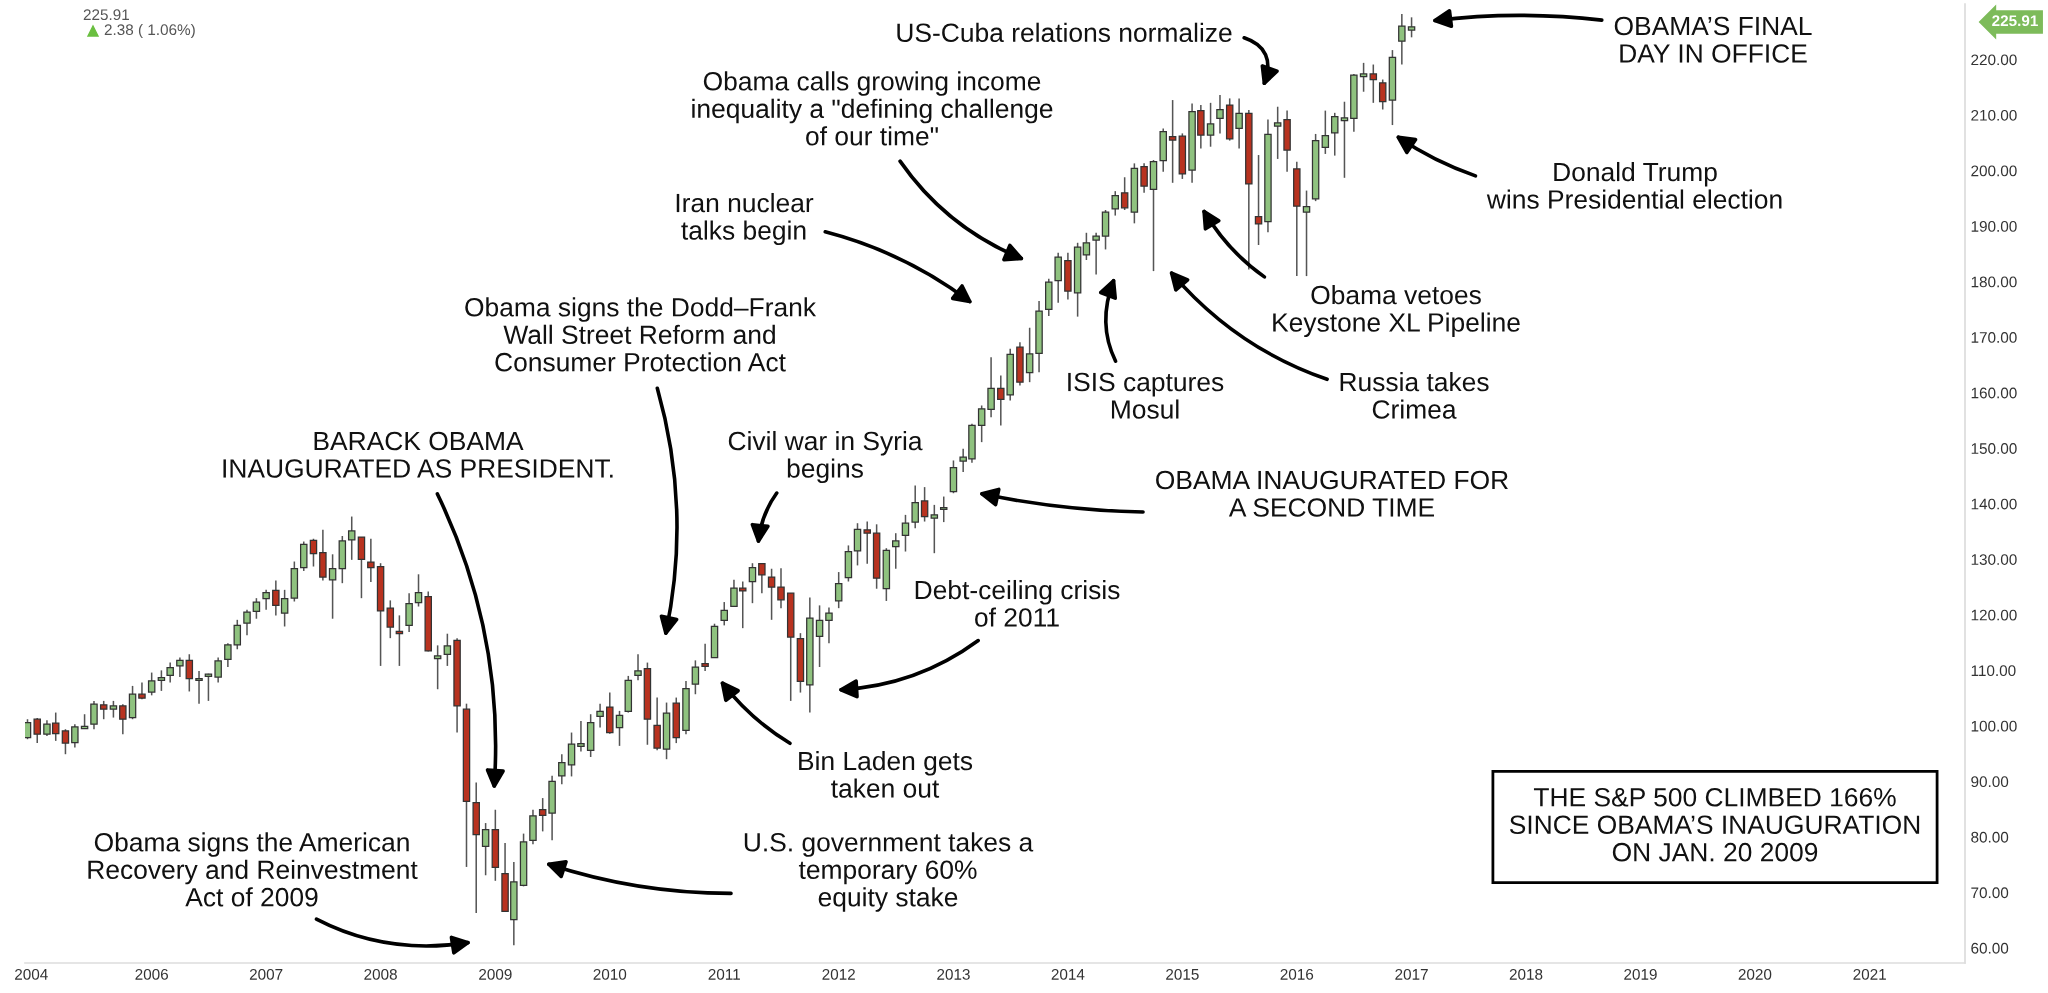 Image resolution: width=2048 pixels, height=993 pixels. What do you see at coordinates (1994, 559) in the screenshot?
I see `y-tick-label: 130.00` at bounding box center [1994, 559].